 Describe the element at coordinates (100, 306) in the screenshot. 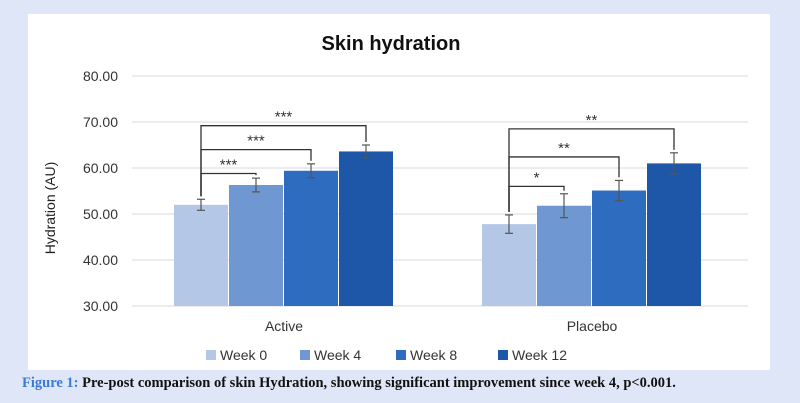

I see `y-tick-label: 30.00` at that location.